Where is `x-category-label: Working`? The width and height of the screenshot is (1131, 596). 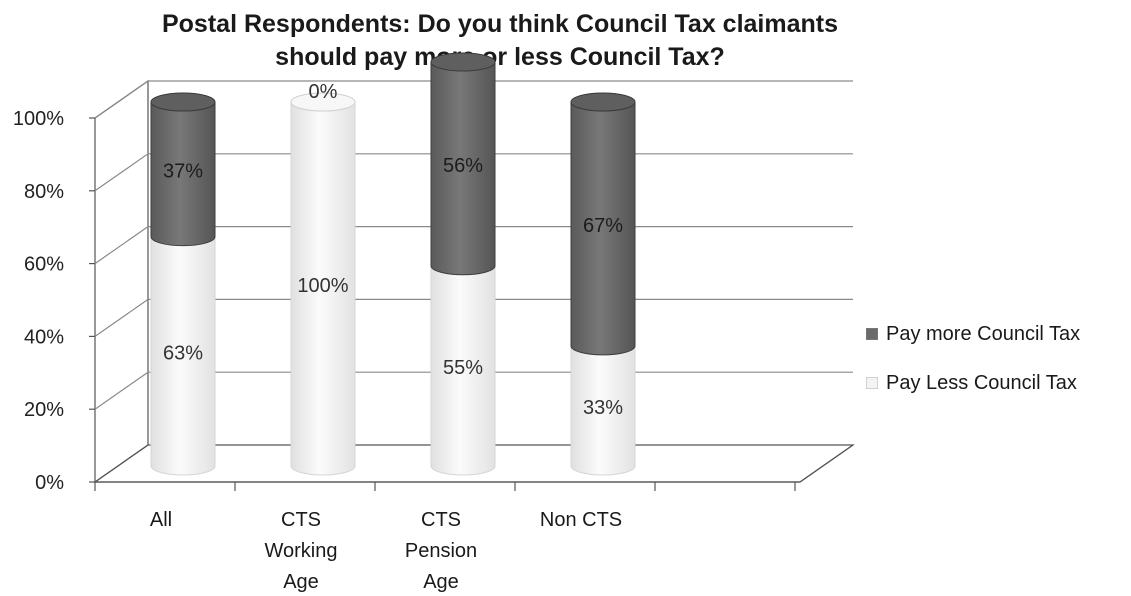
x-category-label: Working is located at coordinates (301, 551).